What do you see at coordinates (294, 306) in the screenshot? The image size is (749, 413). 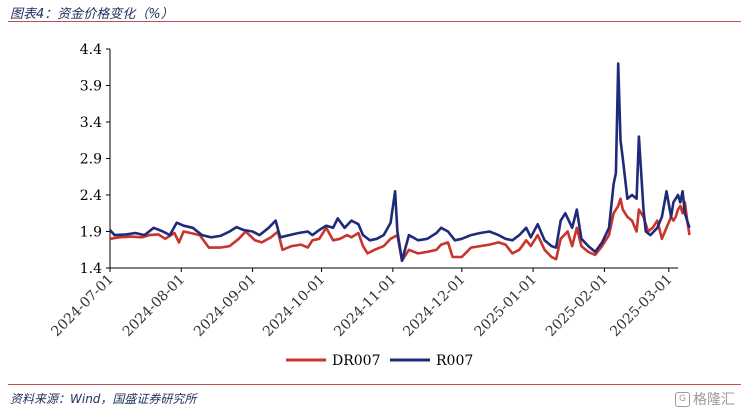 I see `x-tick-label: 2024-10-01` at bounding box center [294, 306].